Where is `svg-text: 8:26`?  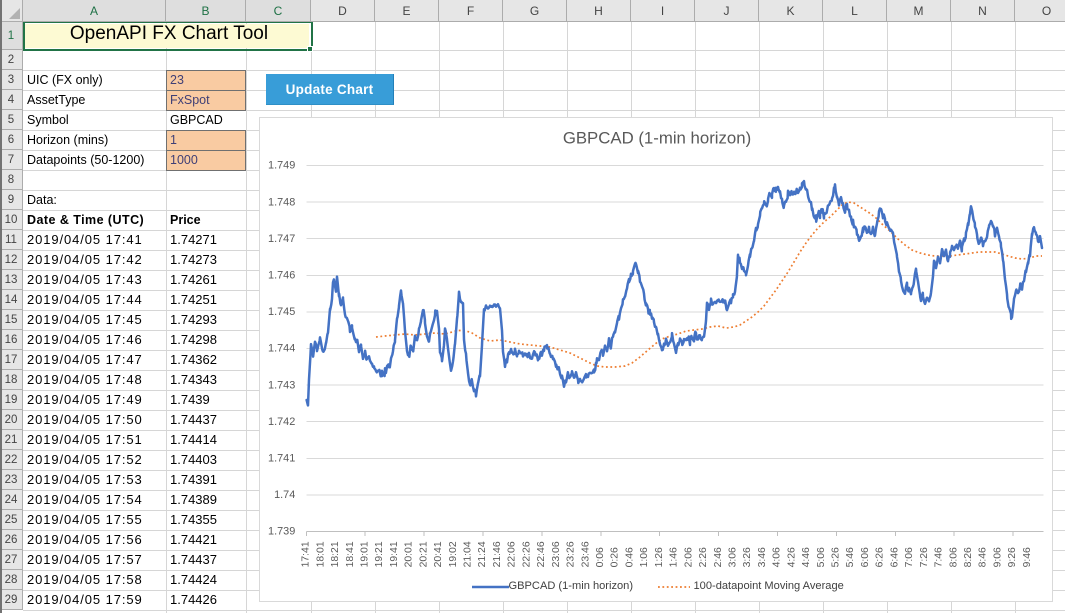 svg-text: 8:26 is located at coordinates (968, 557).